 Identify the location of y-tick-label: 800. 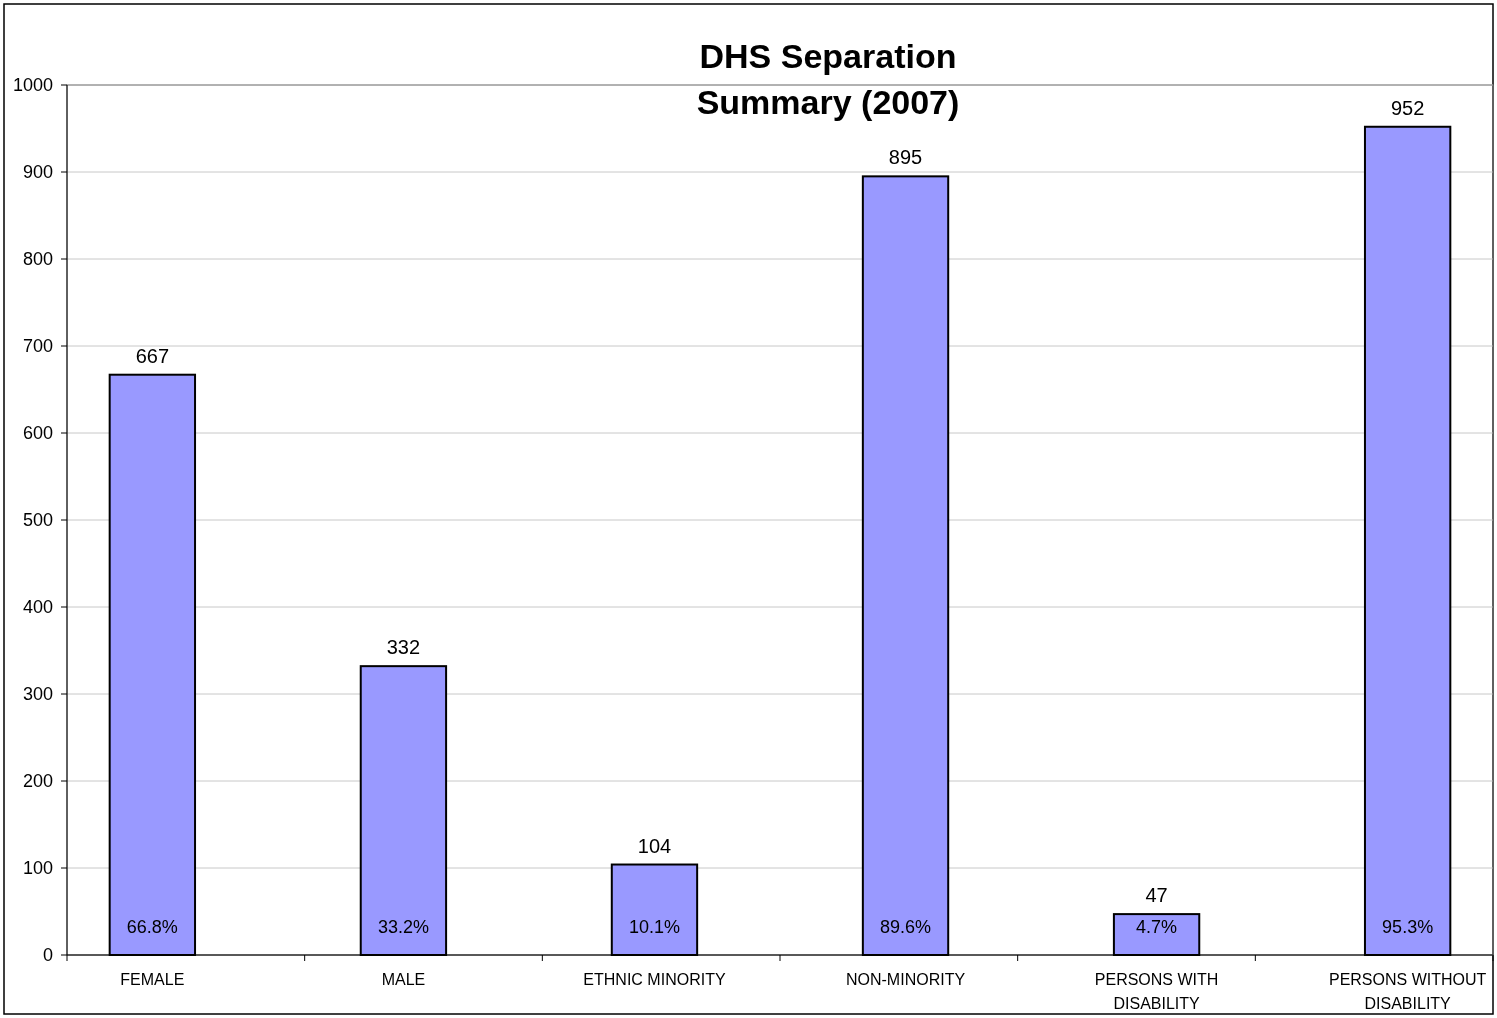
(37, 259).